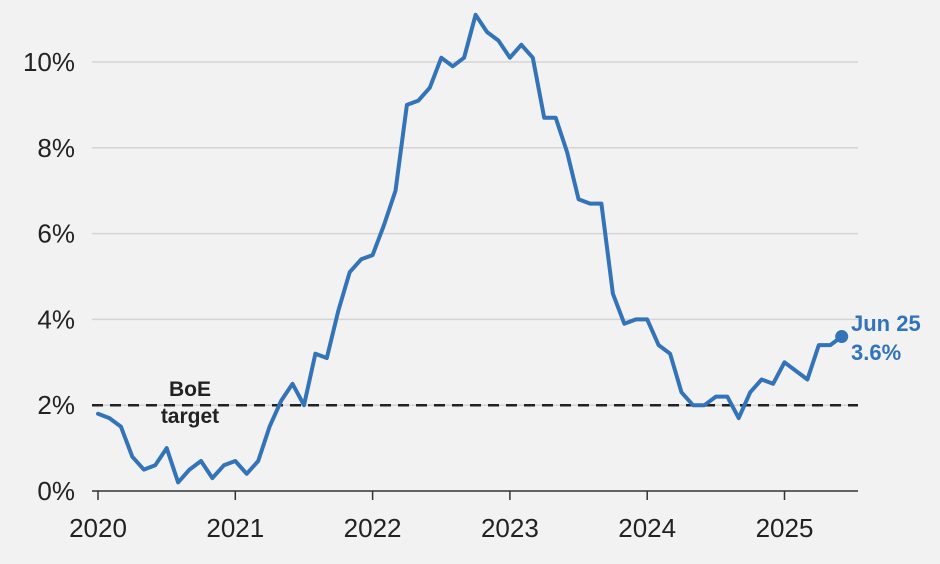 Image resolution: width=940 pixels, height=564 pixels. What do you see at coordinates (876, 352) in the screenshot?
I see `end-label-value: 3.6%` at bounding box center [876, 352].